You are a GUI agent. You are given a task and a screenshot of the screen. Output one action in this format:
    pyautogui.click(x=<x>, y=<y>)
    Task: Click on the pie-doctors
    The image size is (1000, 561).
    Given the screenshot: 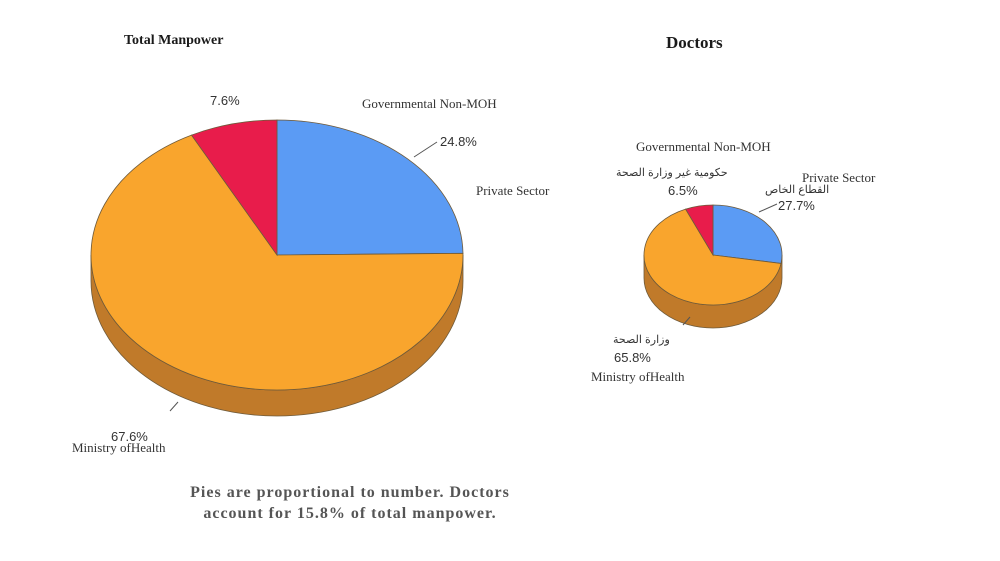 What is the action you would take?
    pyautogui.click(x=713, y=266)
    